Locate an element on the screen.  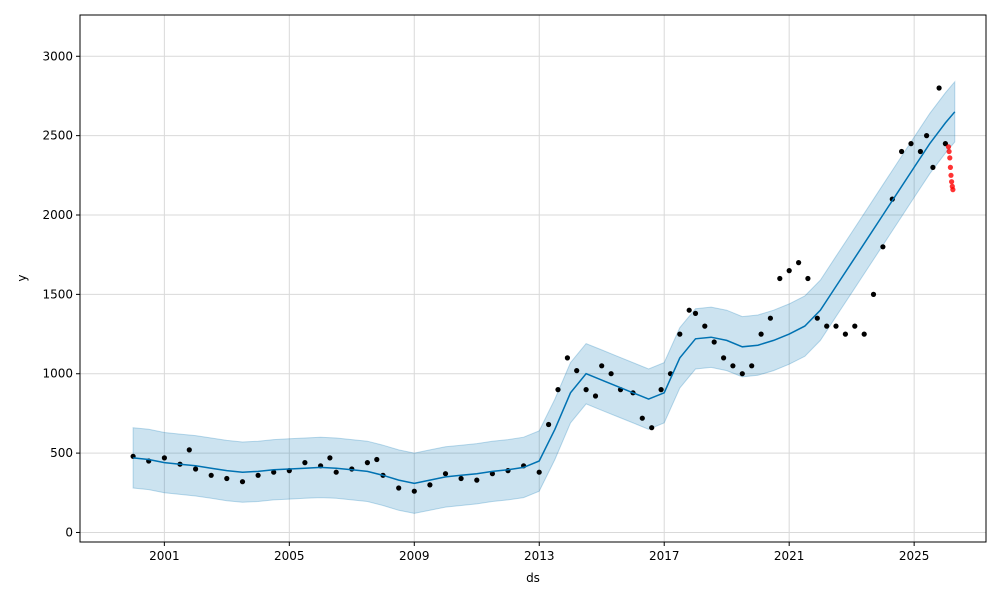
x-axis-ticks: 2001 2005 2009 2013 2017 2021 2025 is located at coordinates (539, 552).